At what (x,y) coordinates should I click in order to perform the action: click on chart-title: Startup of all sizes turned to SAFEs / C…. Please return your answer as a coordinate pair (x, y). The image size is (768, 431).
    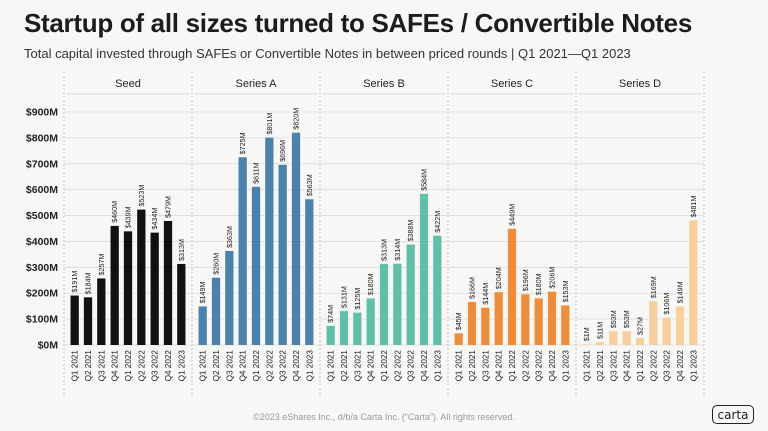
    Looking at the image, I should click on (358, 23).